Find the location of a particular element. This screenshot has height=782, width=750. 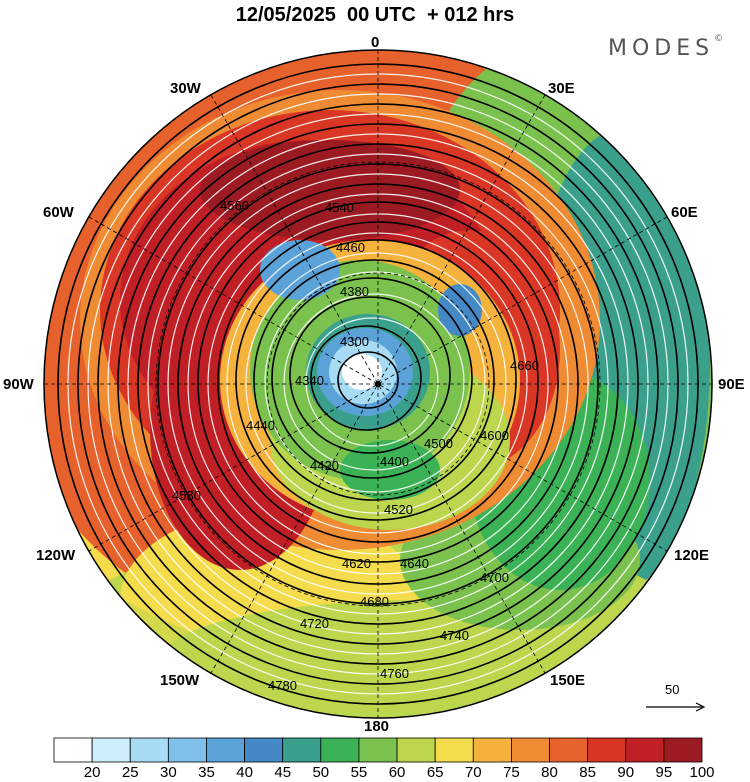

colorbar-tick-label: 40 is located at coordinates (244, 772).